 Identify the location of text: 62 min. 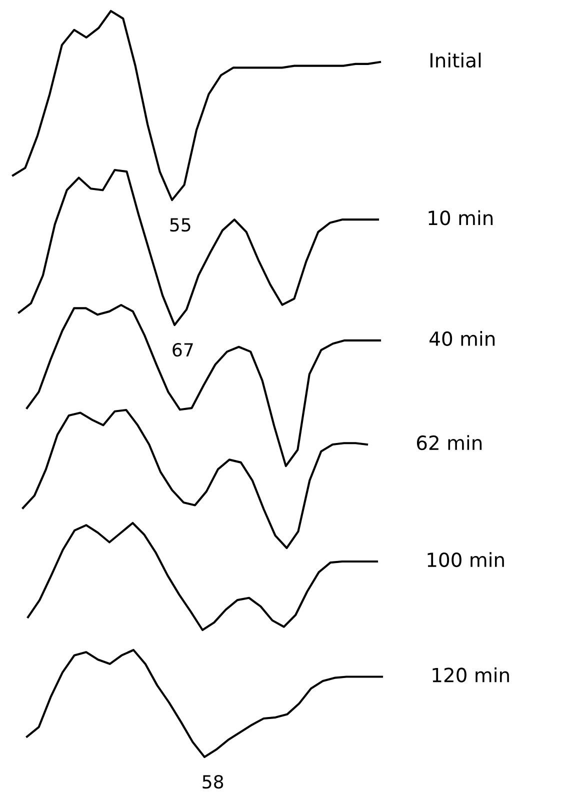
(449, 442).